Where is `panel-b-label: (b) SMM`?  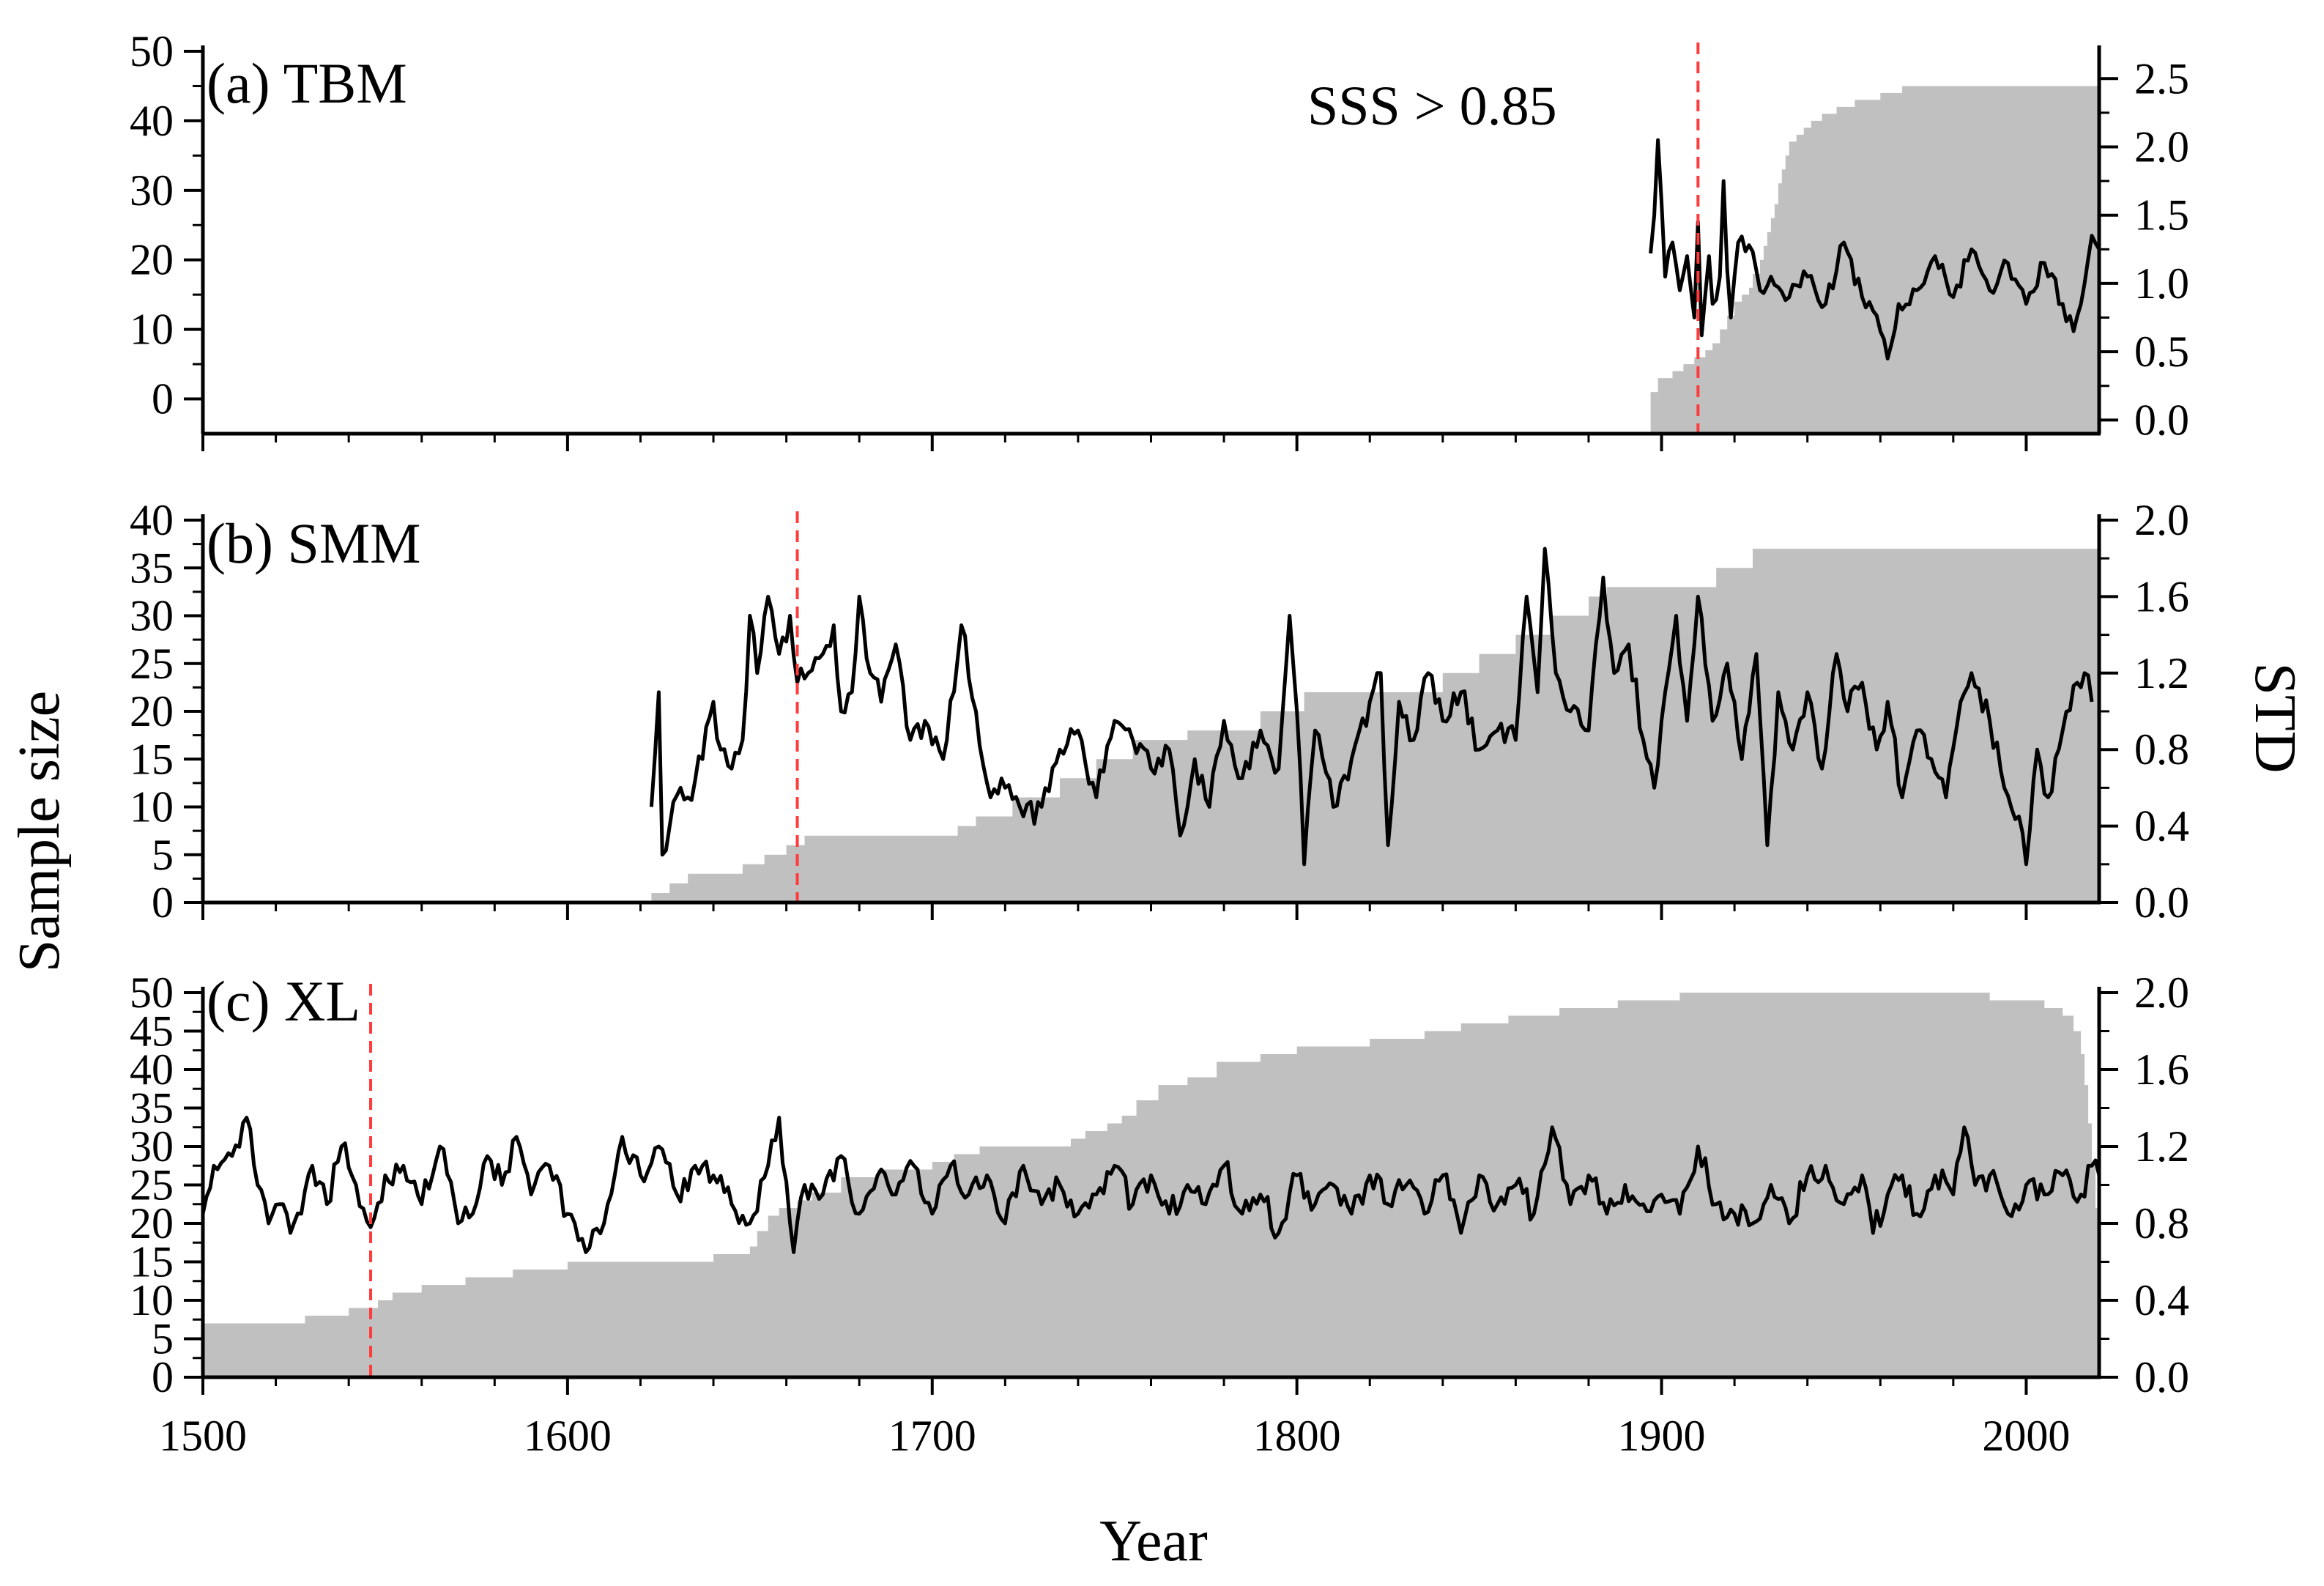
panel-b-label: (b) SMM is located at coordinates (314, 543).